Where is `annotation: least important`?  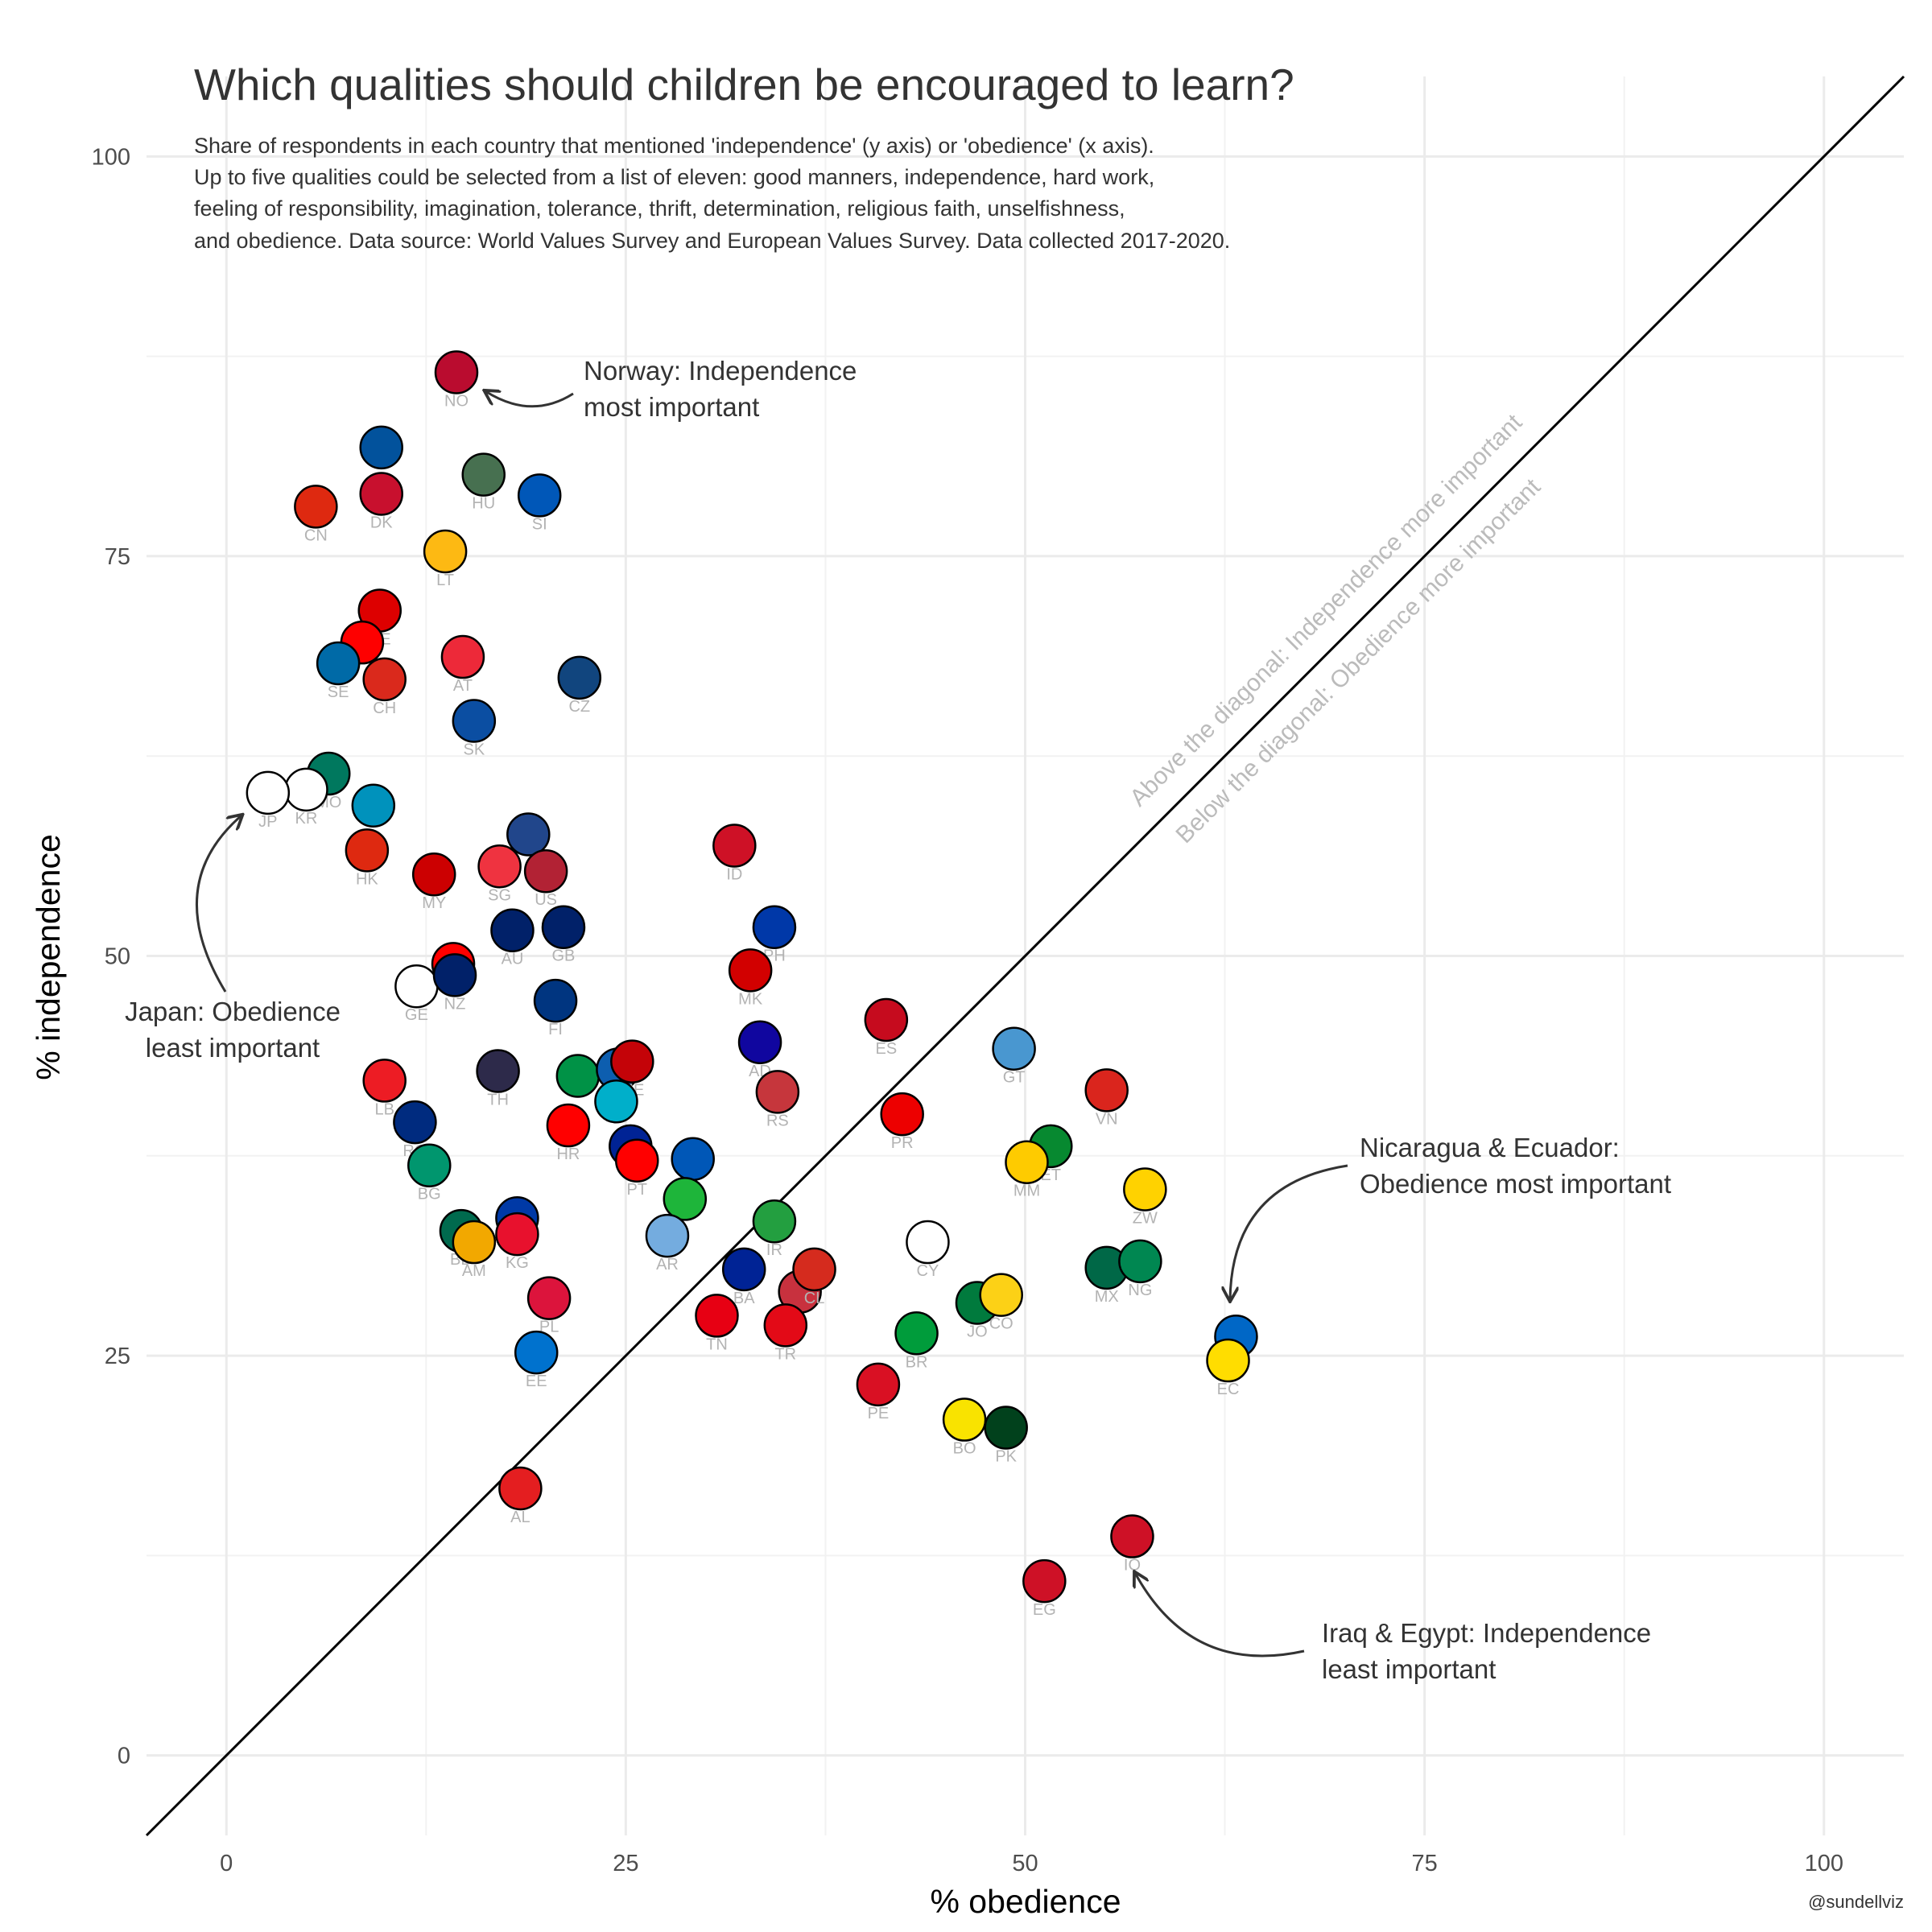
annotation: least important is located at coordinates (233, 1048).